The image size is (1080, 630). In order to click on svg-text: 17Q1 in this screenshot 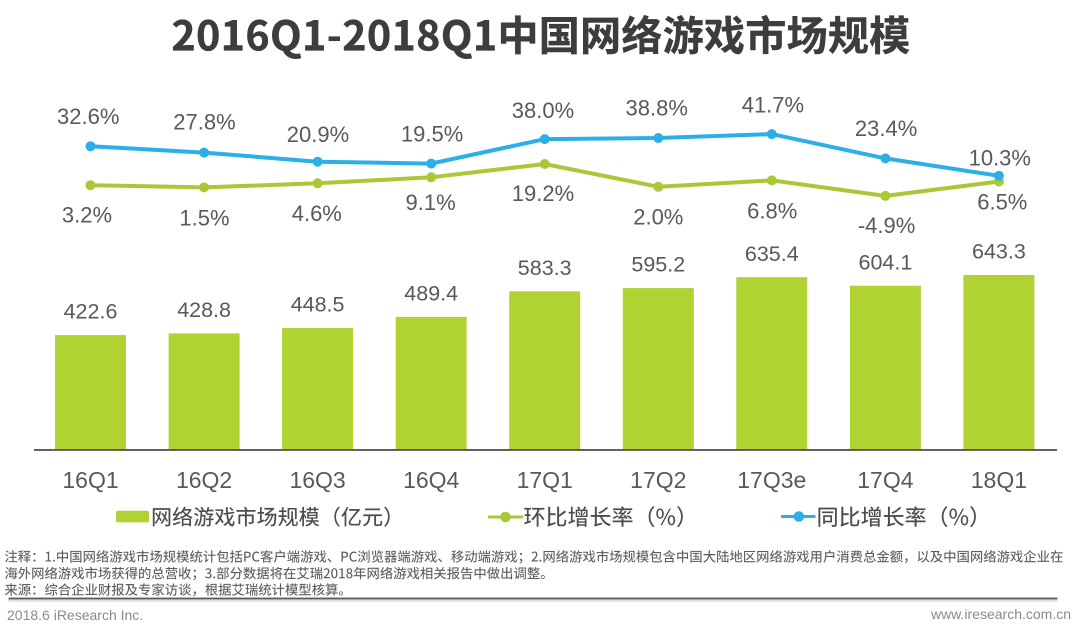, I will do `click(545, 480)`.